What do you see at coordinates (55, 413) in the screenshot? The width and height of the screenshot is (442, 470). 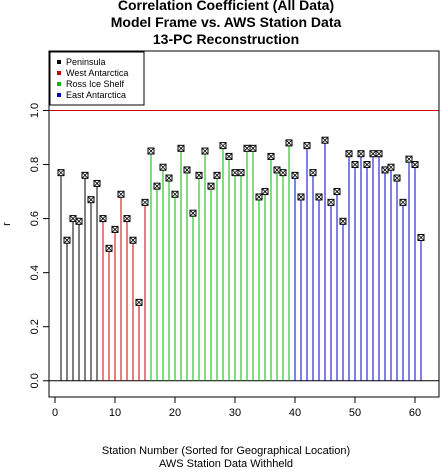 I see `x-tick-label-0: 0` at bounding box center [55, 413].